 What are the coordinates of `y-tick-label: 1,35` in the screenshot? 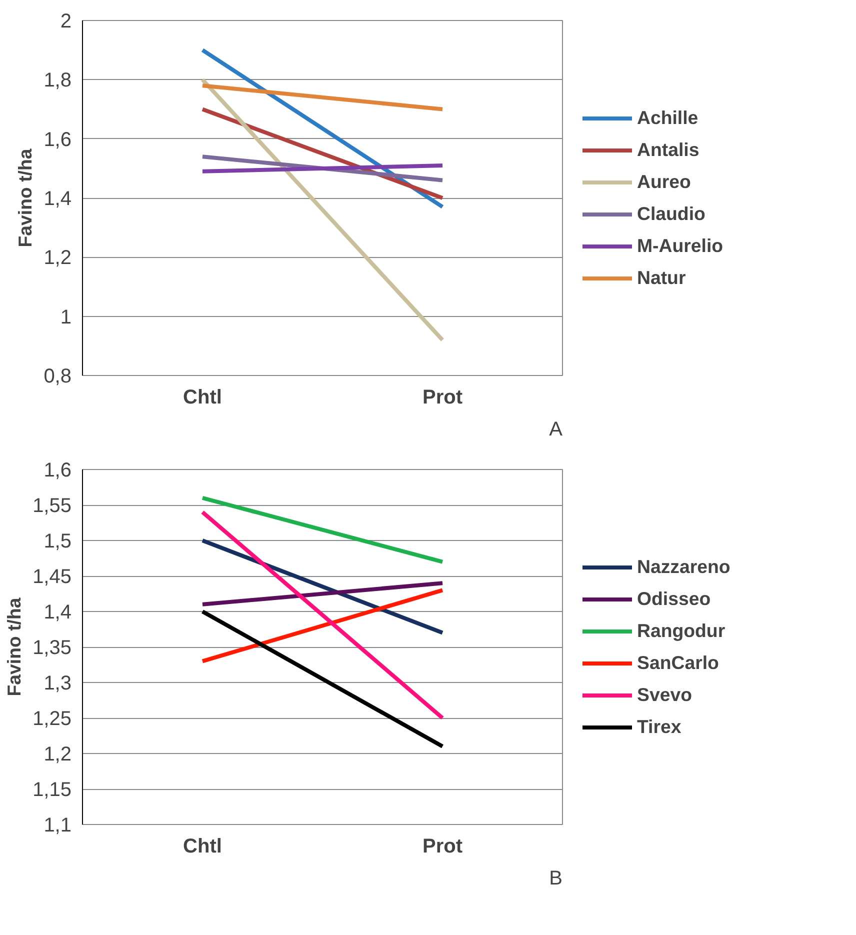 It's located at (52, 648).